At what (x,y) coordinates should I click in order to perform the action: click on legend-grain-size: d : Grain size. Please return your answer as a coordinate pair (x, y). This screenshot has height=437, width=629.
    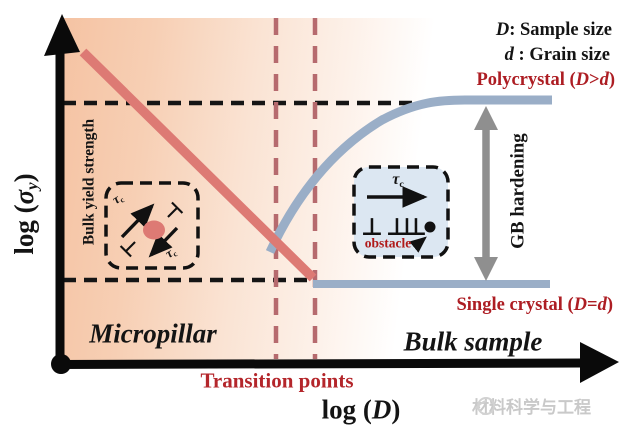
    Looking at the image, I should click on (557, 55).